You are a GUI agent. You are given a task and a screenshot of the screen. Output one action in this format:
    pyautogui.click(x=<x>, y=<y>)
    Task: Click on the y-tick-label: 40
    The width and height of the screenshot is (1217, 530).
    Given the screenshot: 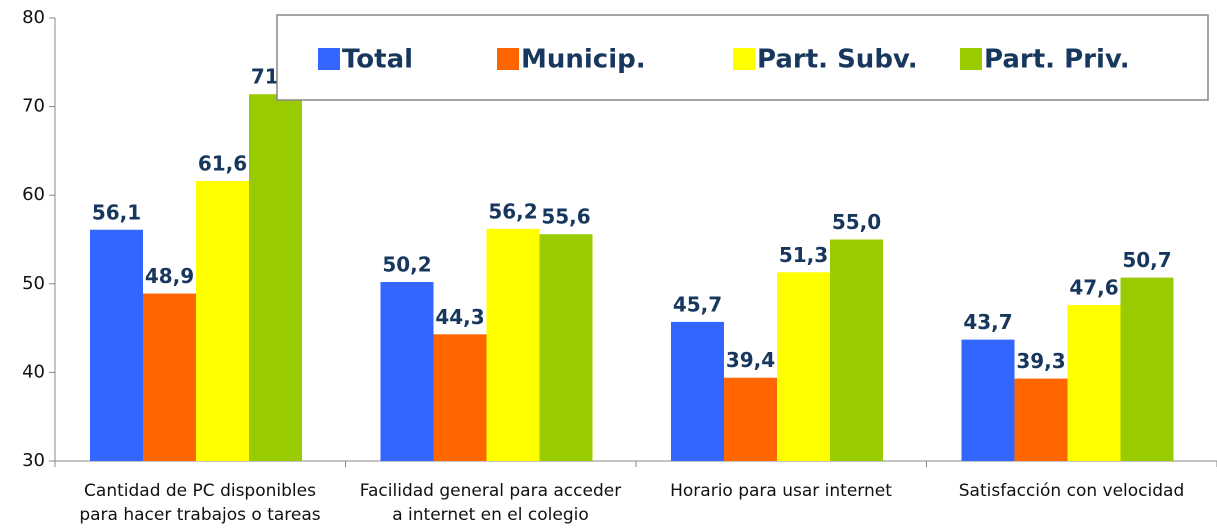 What is the action you would take?
    pyautogui.click(x=33, y=371)
    